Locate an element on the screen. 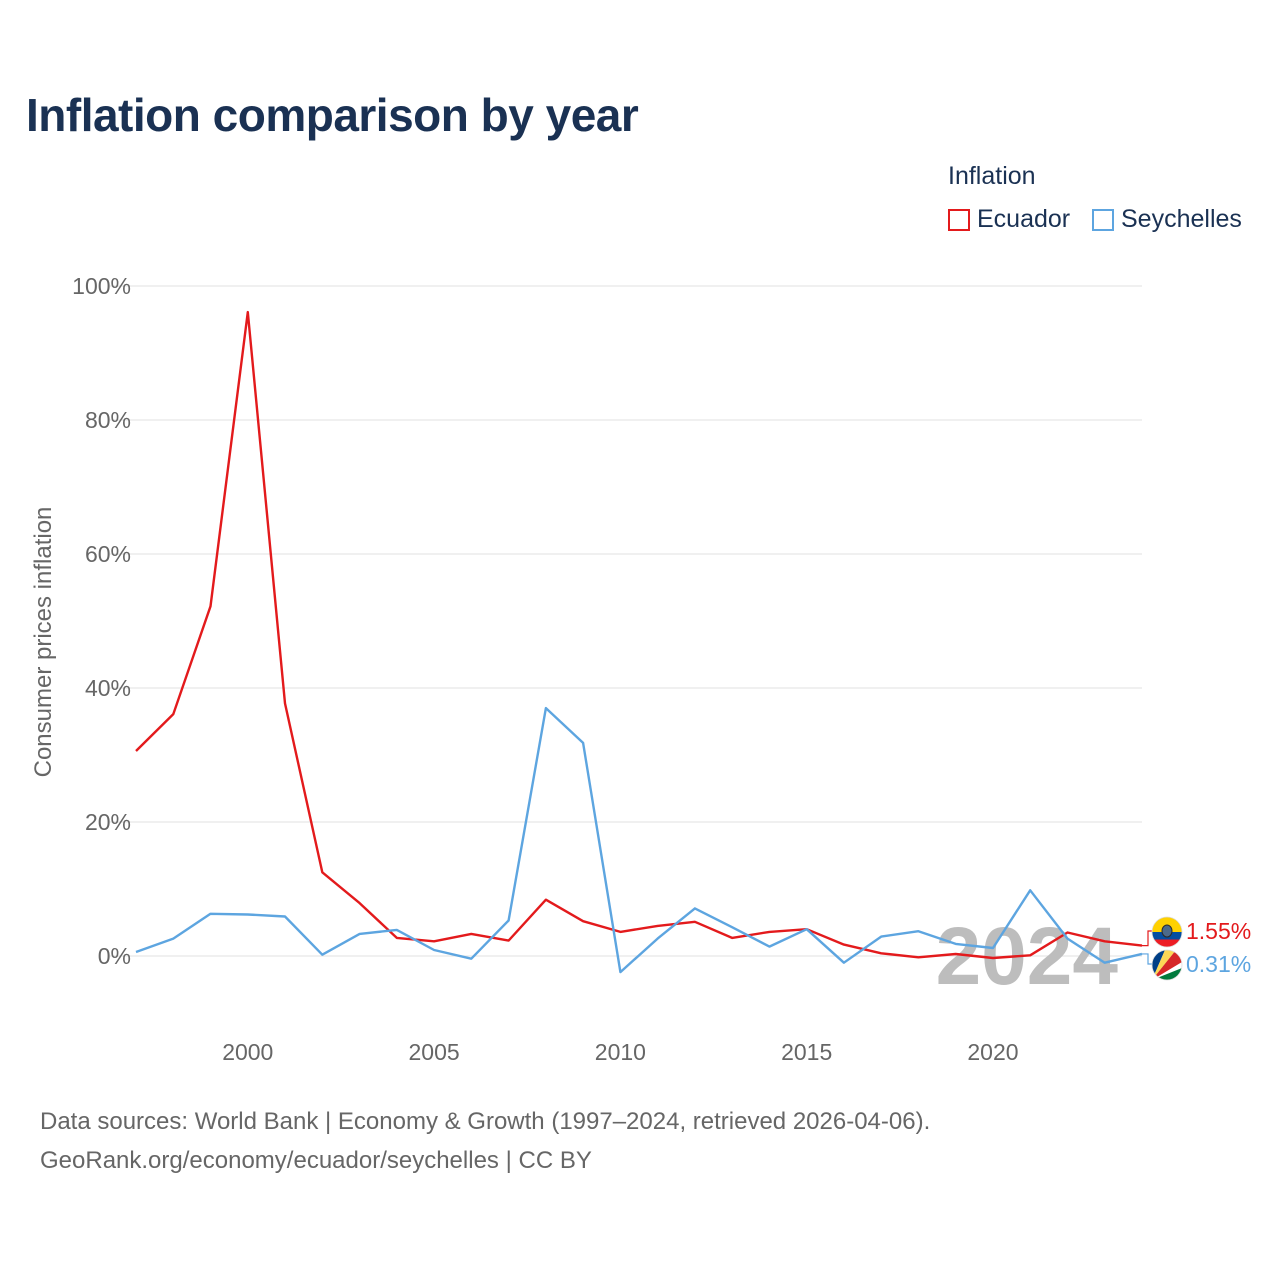 Image resolution: width=1280 pixels, height=1280 pixels. chart-title: Inflation comparison by year is located at coordinates (332, 115).